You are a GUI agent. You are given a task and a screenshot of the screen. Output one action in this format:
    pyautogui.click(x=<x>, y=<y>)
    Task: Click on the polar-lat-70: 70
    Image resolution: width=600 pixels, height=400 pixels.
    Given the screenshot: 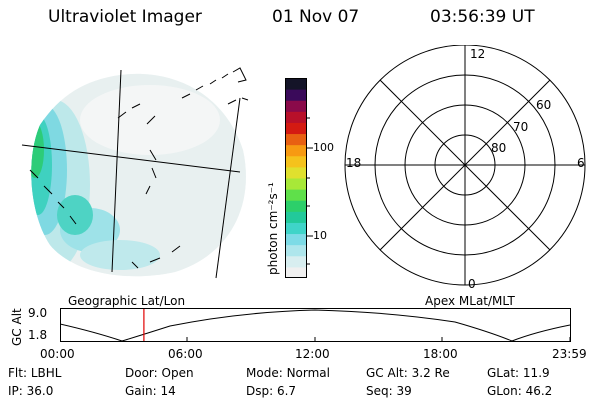 What is the action you would take?
    pyautogui.click(x=521, y=127)
    